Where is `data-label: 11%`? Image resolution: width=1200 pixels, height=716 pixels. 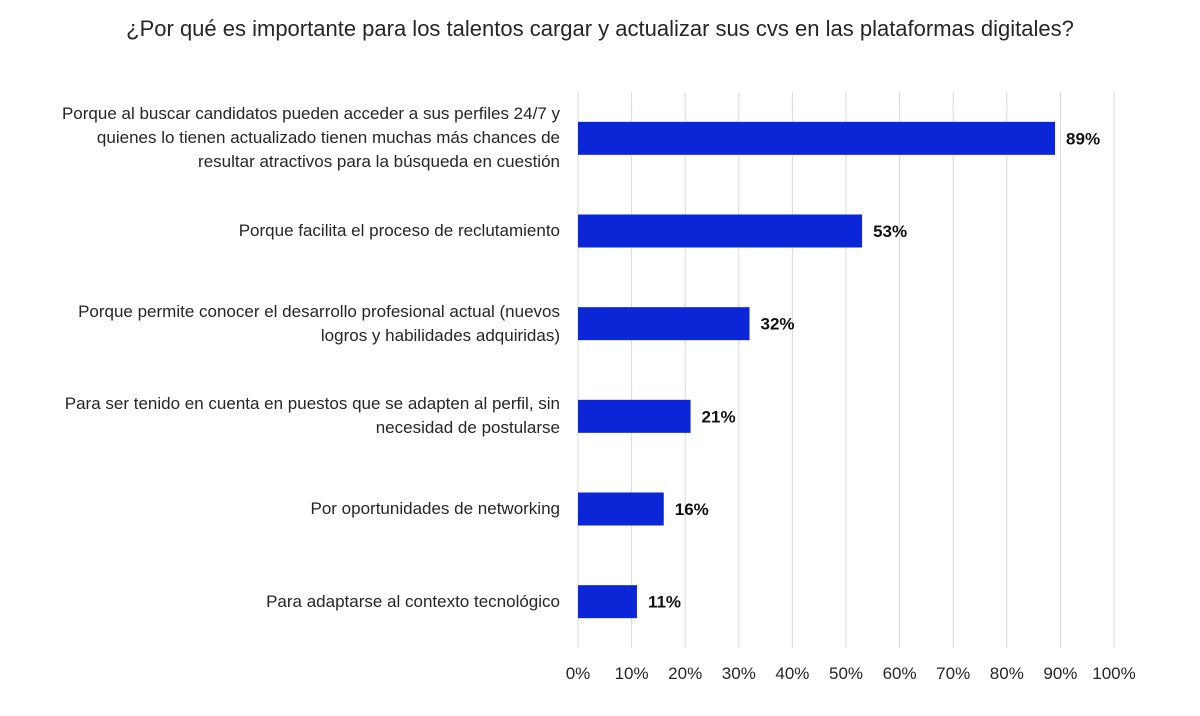 data-label: 11% is located at coordinates (664, 602).